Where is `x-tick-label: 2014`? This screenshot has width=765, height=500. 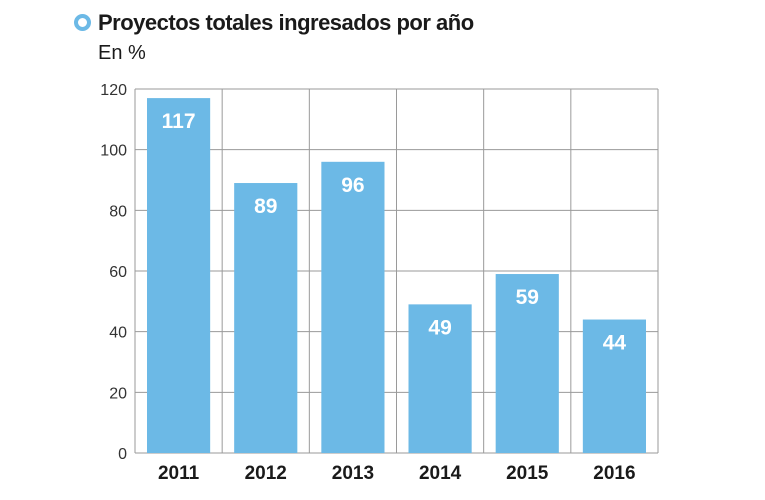
x-tick-label: 2014 is located at coordinates (440, 473).